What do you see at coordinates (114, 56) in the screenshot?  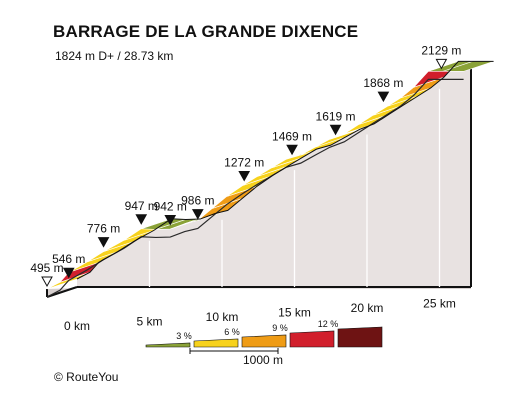 I see `chart-subtitle: 1824 m D+ / 28.73 km` at bounding box center [114, 56].